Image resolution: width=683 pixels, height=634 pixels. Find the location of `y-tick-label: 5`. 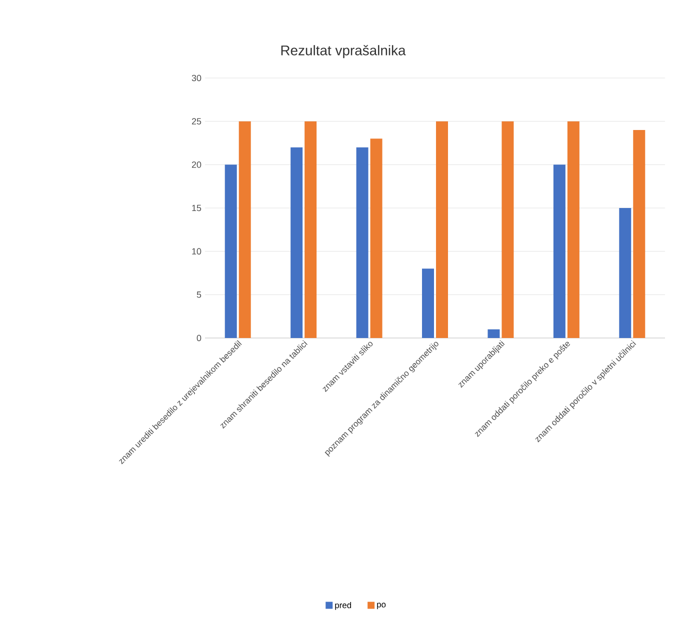

y-tick-label: 5 is located at coordinates (199, 295).